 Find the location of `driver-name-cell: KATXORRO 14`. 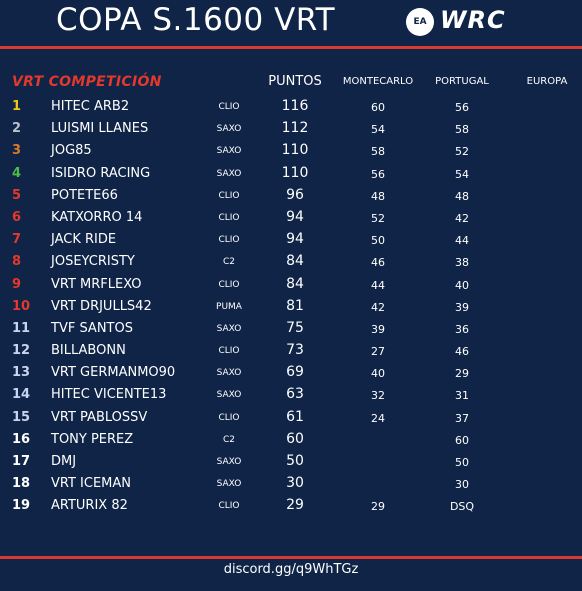

driver-name-cell: KATXORRO 14 is located at coordinates (97, 217).